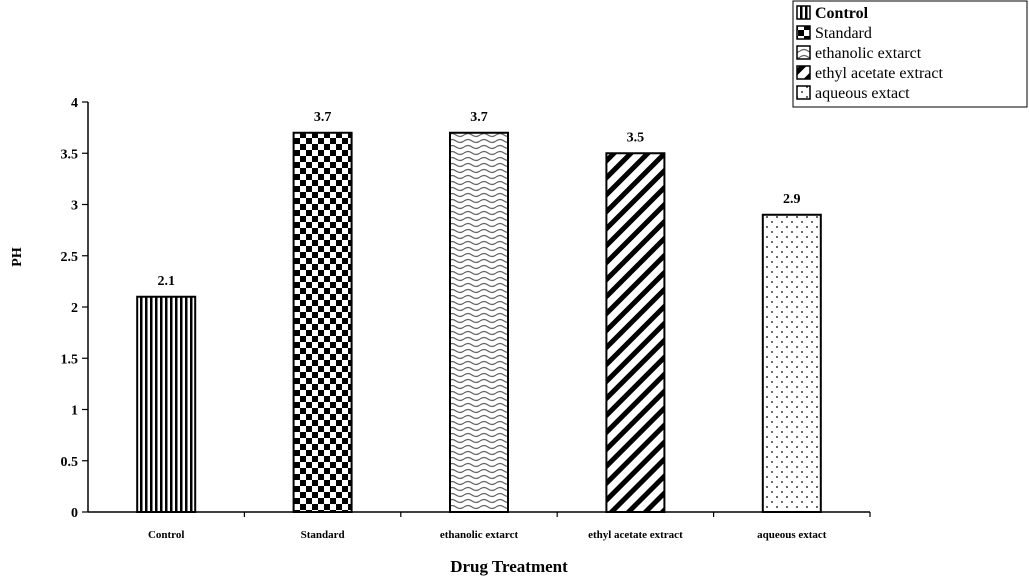 The image size is (1029, 579). I want to click on x-category-label: aqueous extact, so click(792, 535).